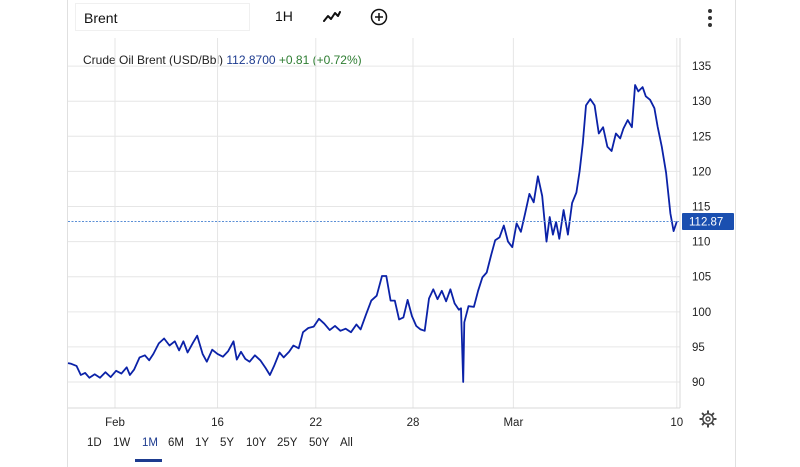 The width and height of the screenshot is (800, 467). I want to click on y-tick-label: 95, so click(698, 348).